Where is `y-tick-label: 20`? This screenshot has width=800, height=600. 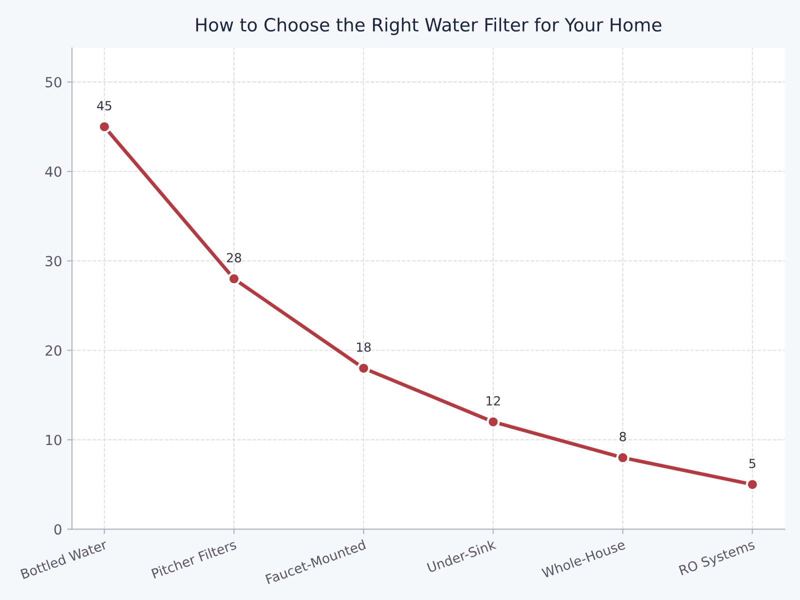 y-tick-label: 20 is located at coordinates (54, 350).